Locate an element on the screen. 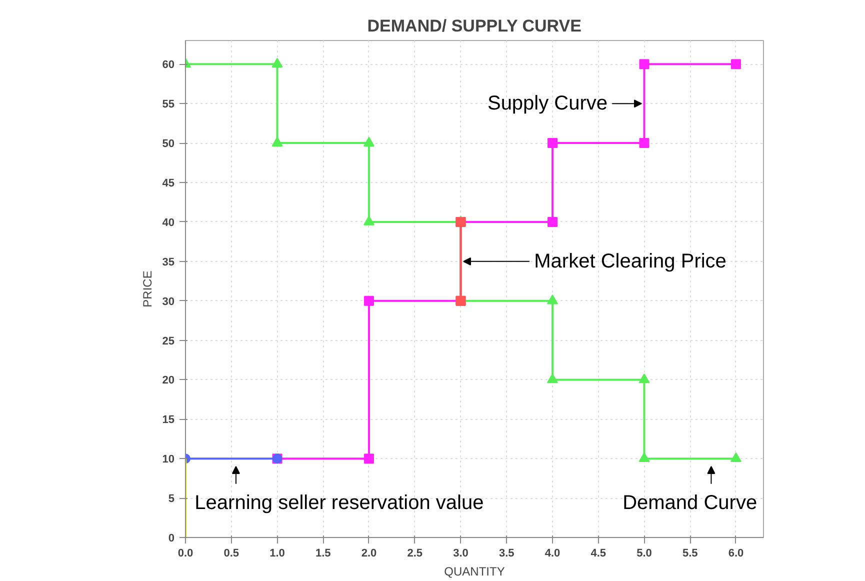 Image resolution: width=865 pixels, height=581 pixels. x-tick-label: 4.0 is located at coordinates (552, 554).